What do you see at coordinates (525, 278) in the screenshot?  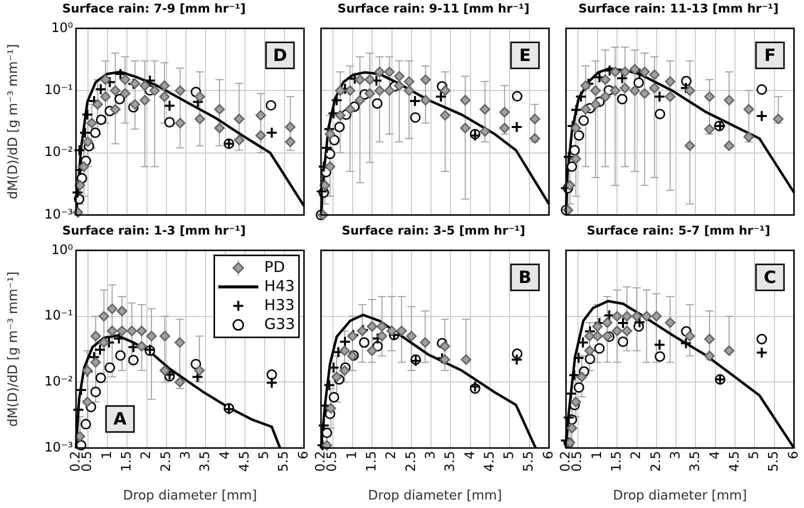 I see `annotation: B` at bounding box center [525, 278].